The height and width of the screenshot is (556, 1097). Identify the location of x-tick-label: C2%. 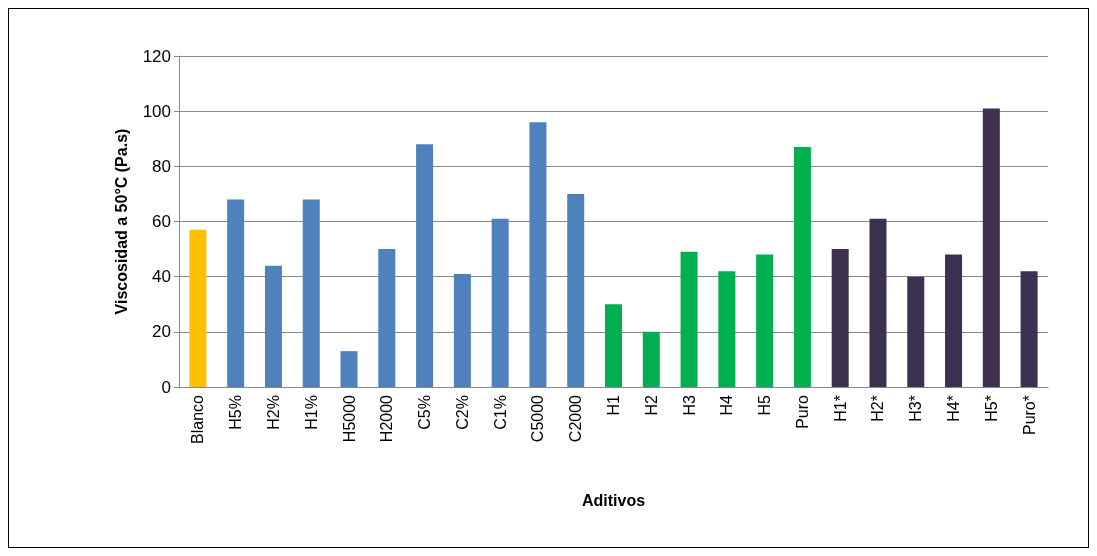
(462, 412).